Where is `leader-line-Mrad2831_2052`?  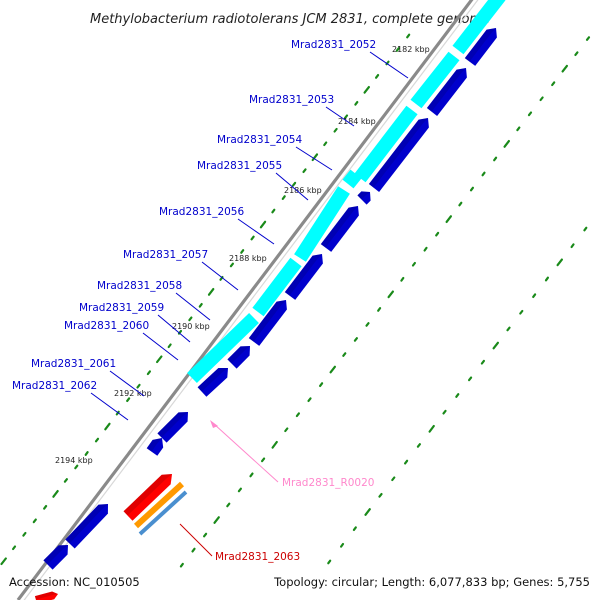 leader-line-Mrad2831_2052 is located at coordinates (389, 65).